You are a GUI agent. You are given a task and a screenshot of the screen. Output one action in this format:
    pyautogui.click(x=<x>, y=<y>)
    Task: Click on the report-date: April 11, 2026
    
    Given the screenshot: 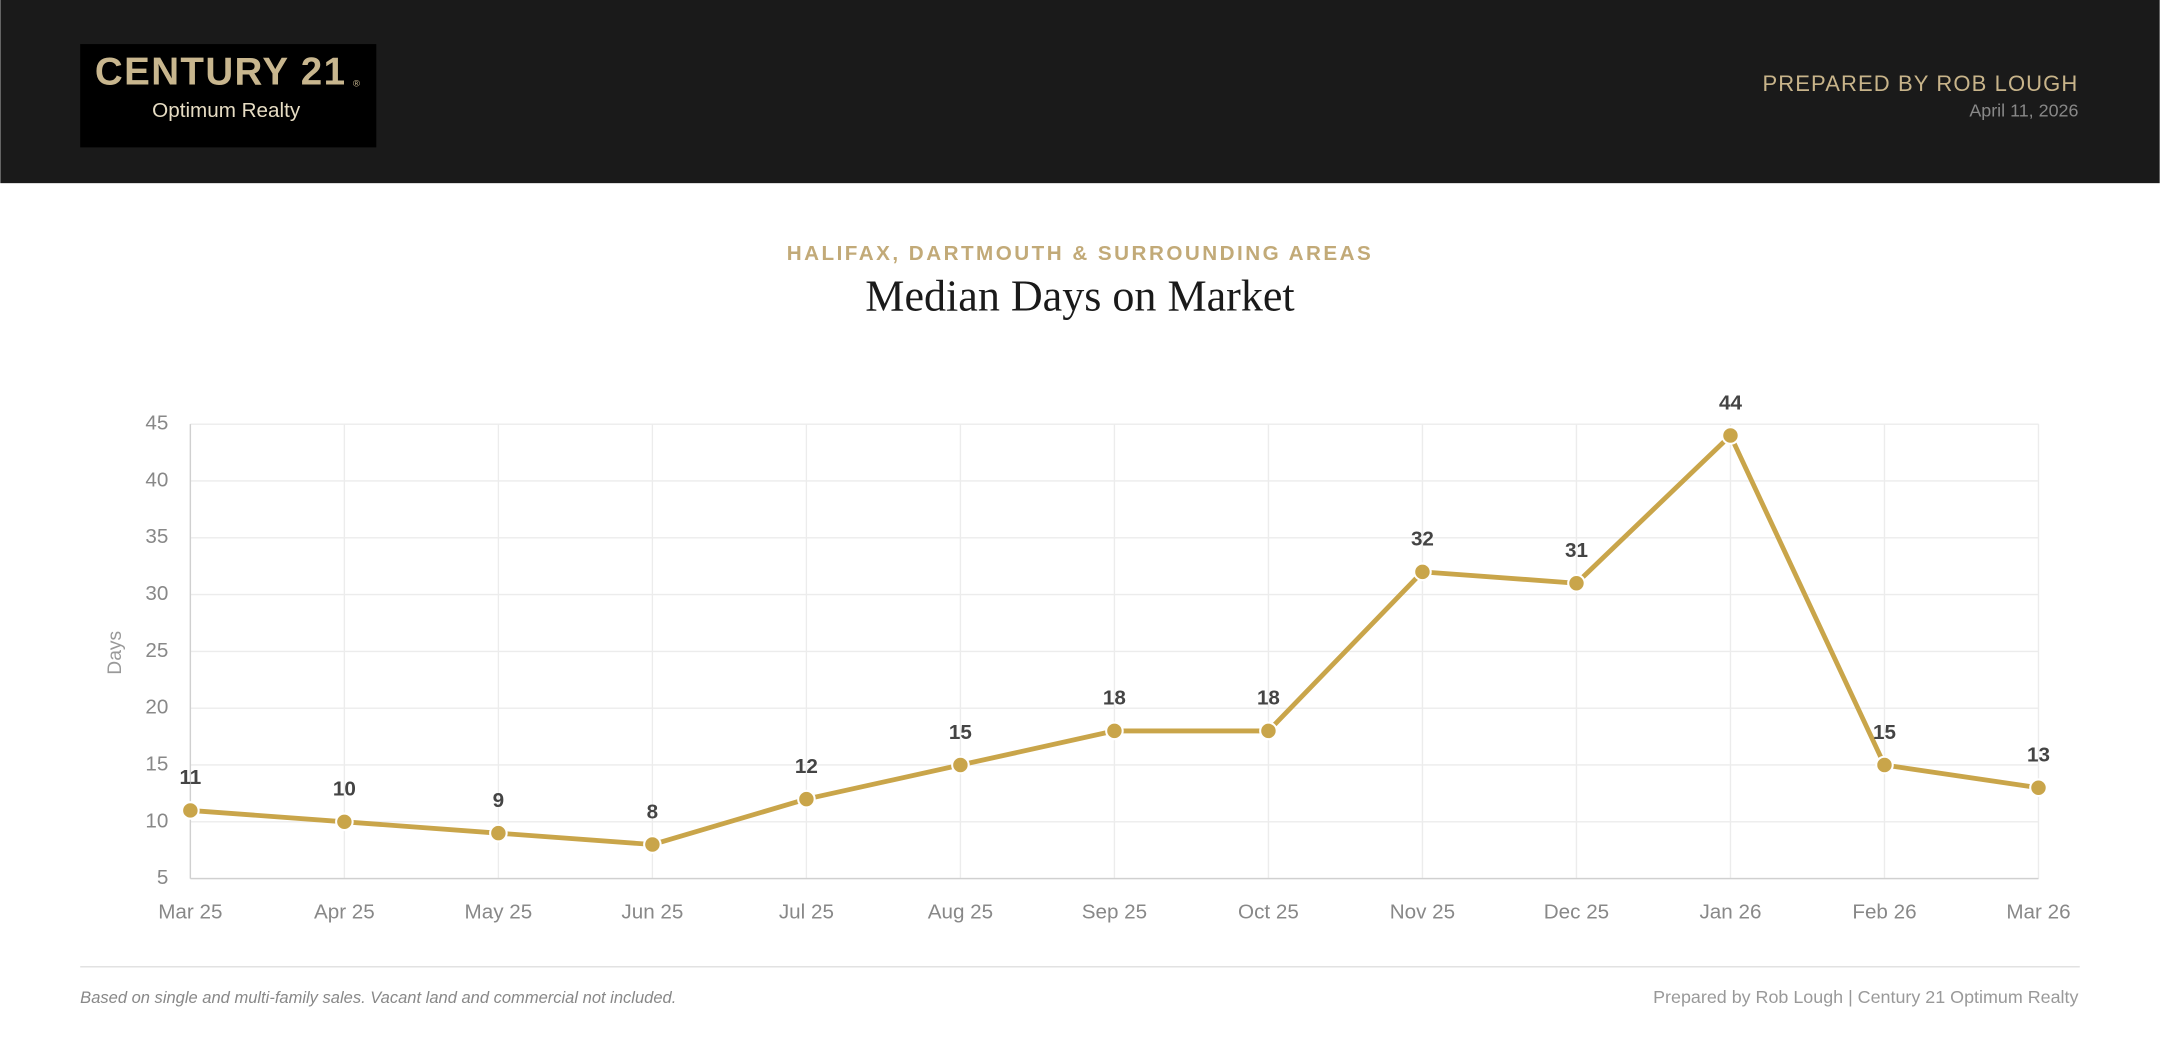 What is the action you would take?
    pyautogui.click(x=2023, y=110)
    